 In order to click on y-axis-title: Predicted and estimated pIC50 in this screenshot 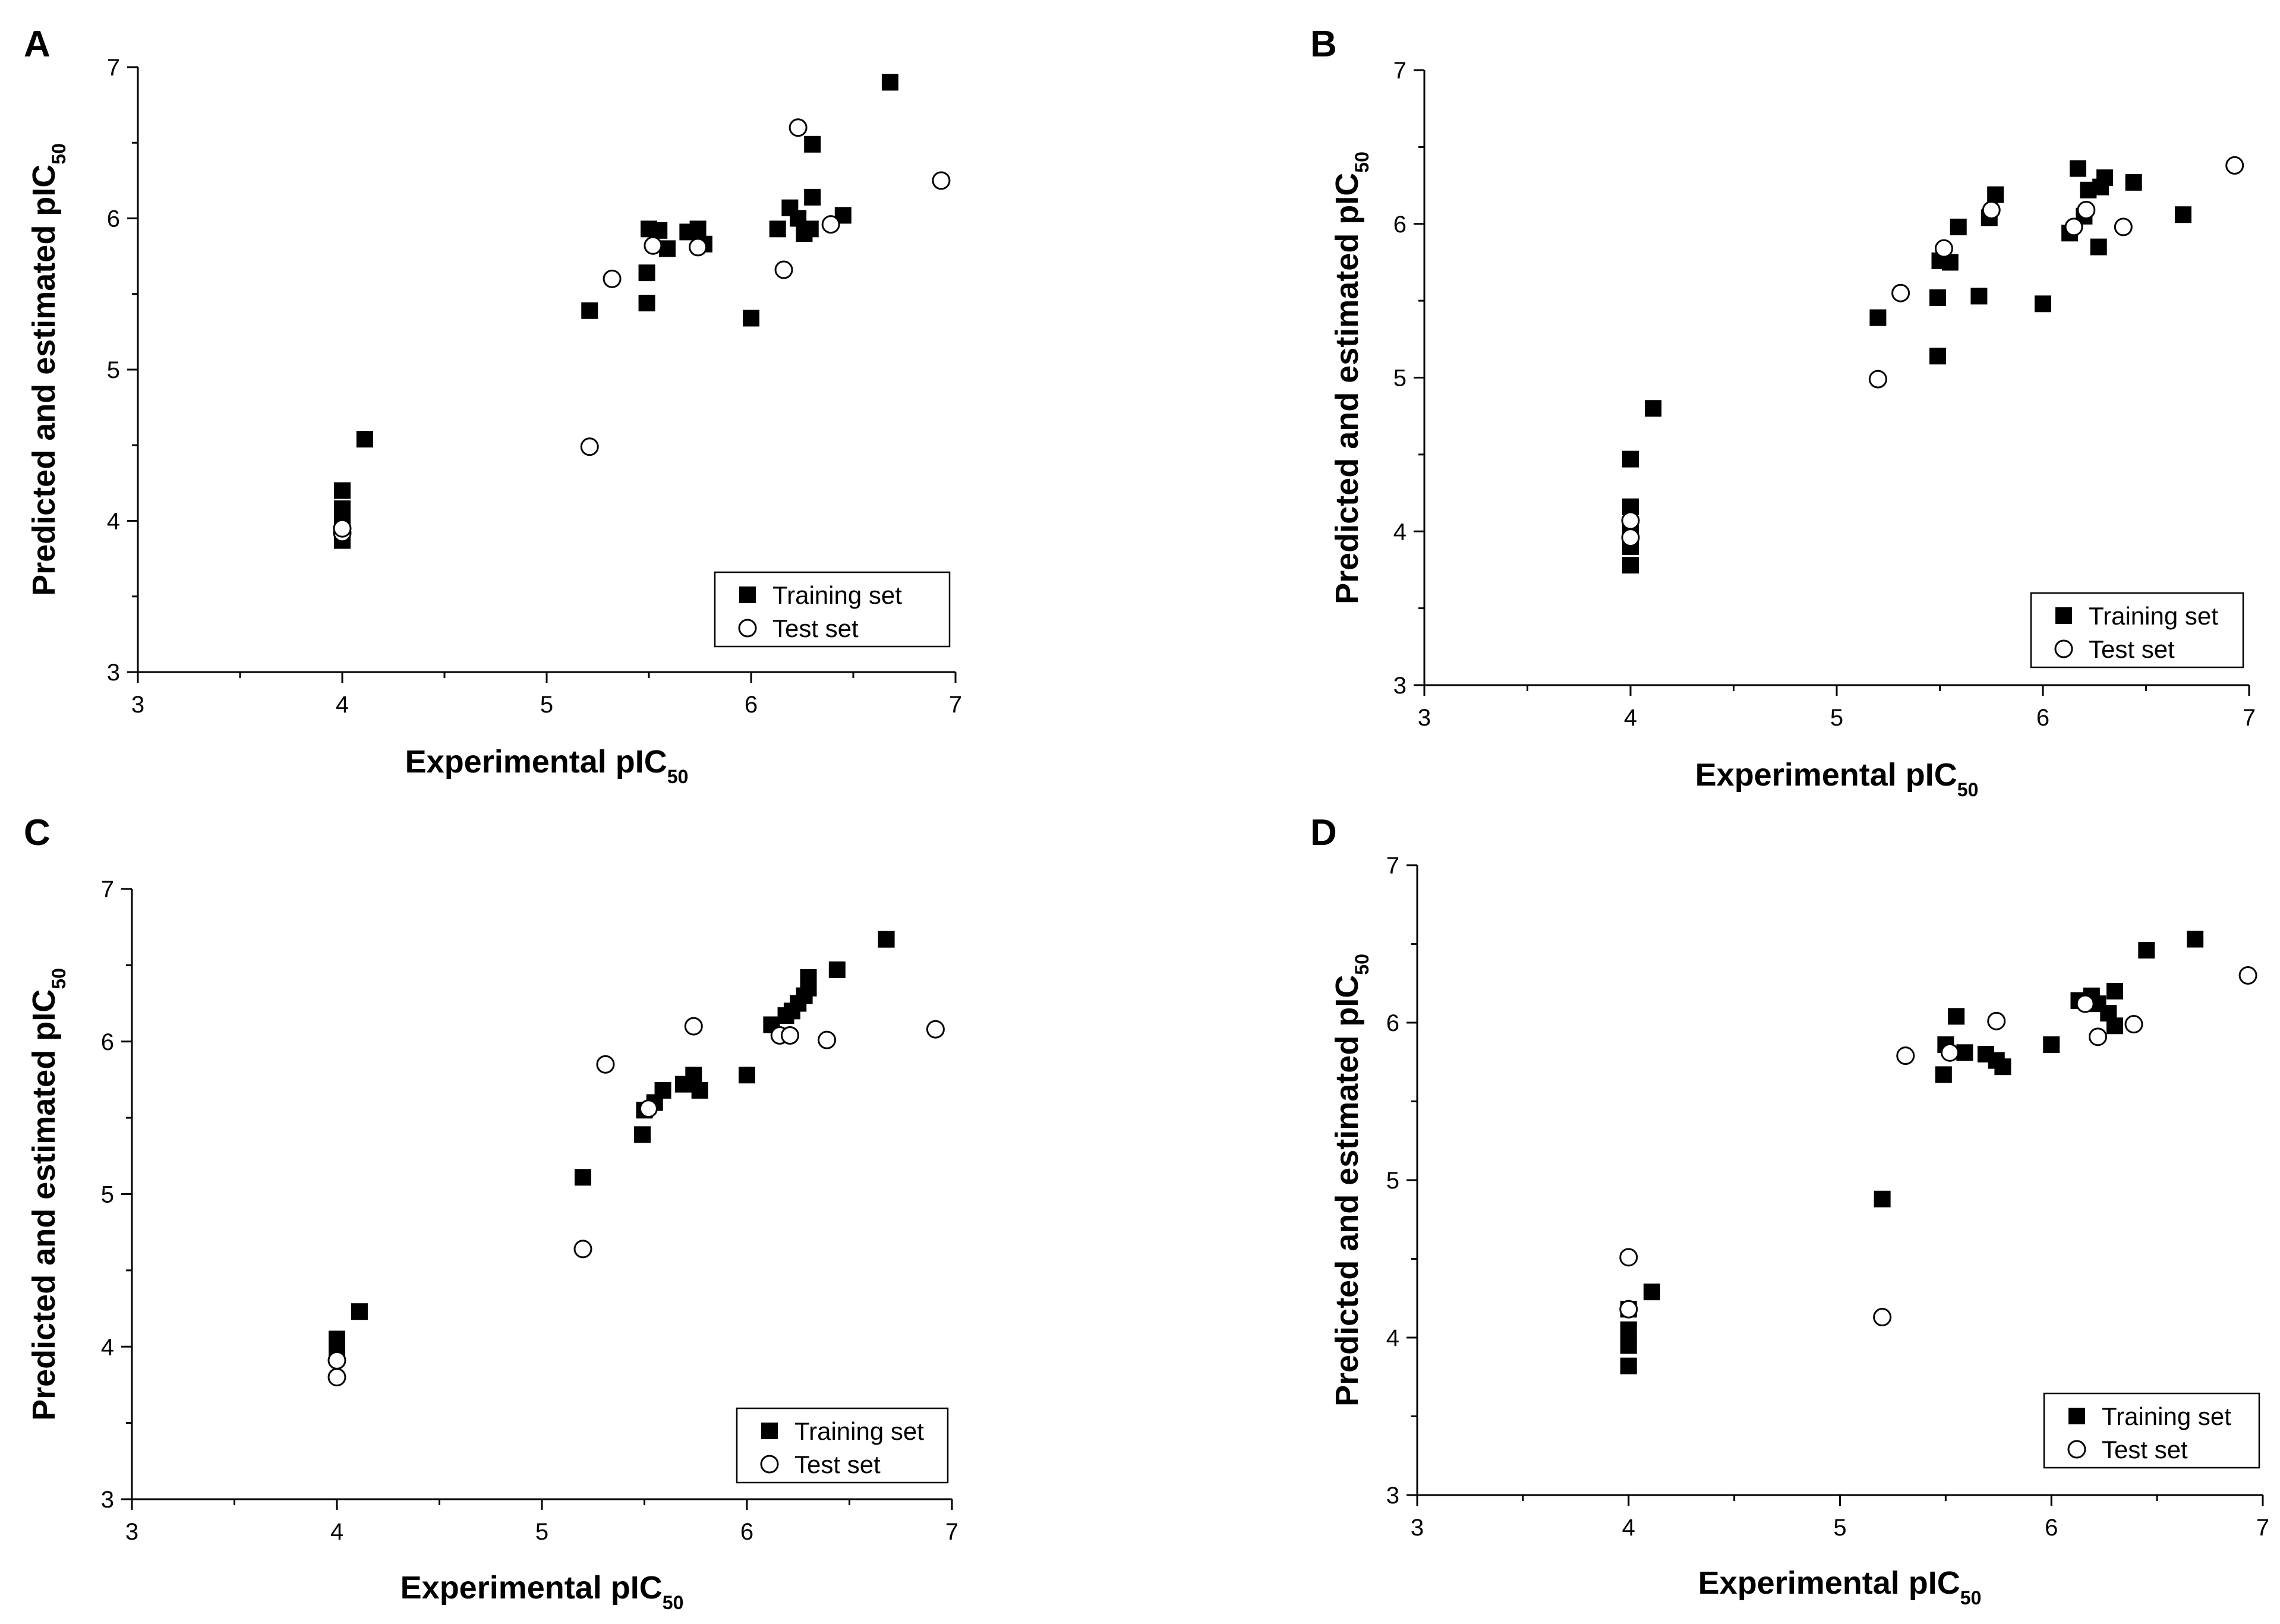, I will do `click(1351, 378)`.